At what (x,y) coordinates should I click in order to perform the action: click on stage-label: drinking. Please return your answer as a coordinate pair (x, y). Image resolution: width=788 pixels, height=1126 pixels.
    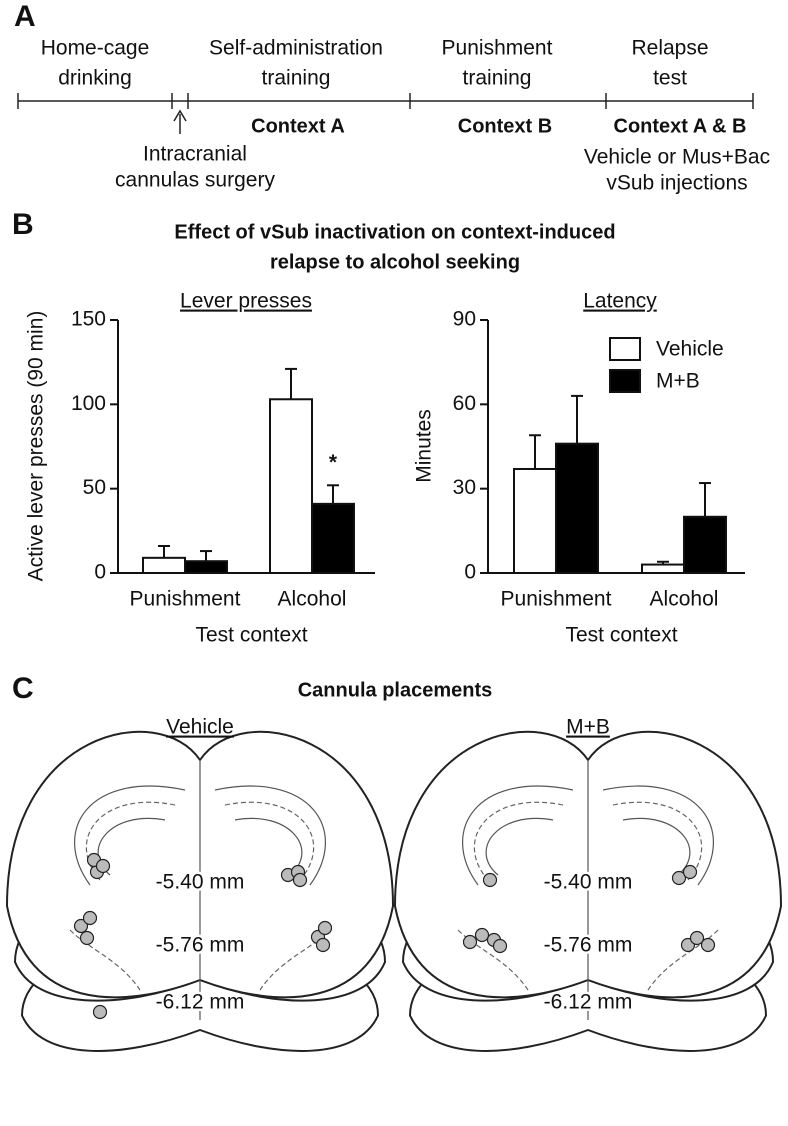
    Looking at the image, I should click on (95, 78).